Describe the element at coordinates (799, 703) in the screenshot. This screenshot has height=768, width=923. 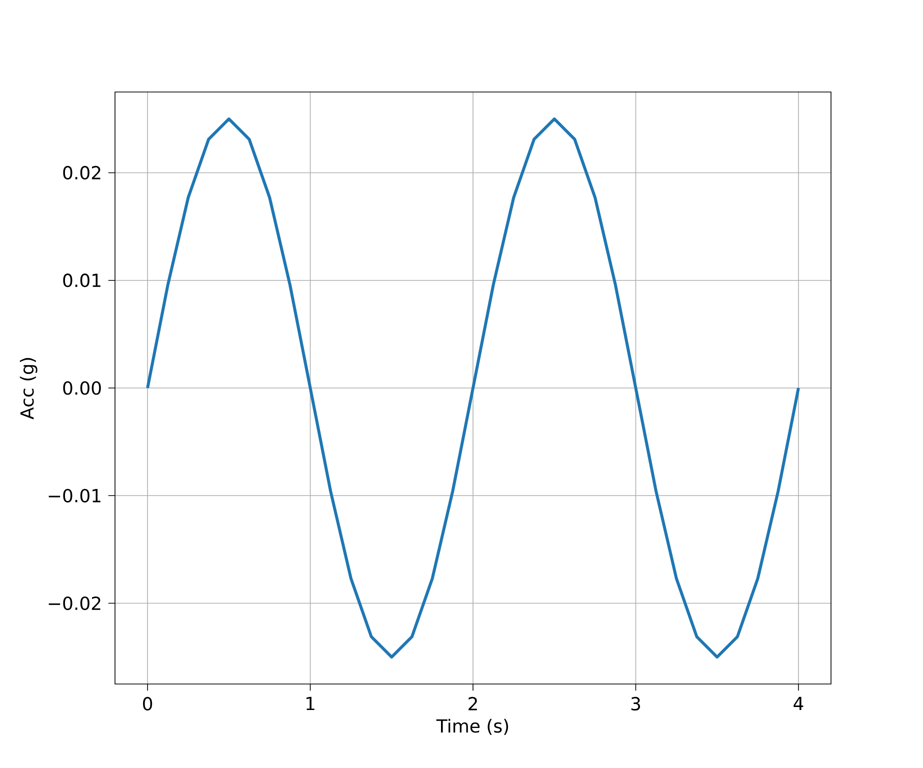
I see `x-tick-label: 4` at that location.